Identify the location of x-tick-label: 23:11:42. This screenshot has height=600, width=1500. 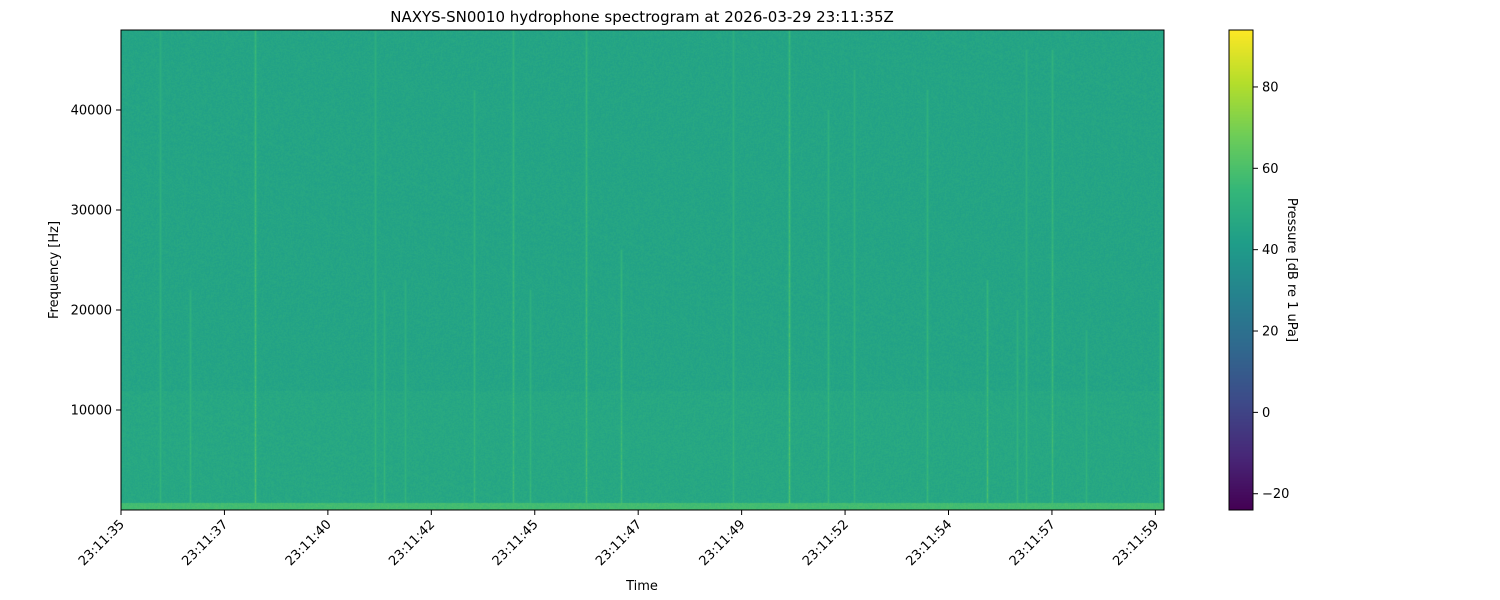
(412, 543).